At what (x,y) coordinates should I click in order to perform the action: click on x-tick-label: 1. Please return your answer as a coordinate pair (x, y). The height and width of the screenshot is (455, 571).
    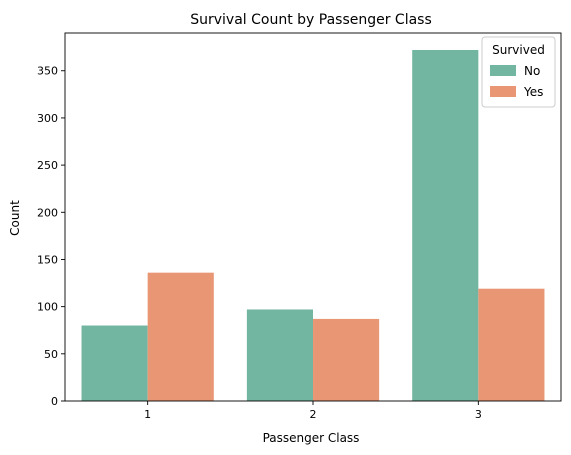
    Looking at the image, I should click on (147, 414).